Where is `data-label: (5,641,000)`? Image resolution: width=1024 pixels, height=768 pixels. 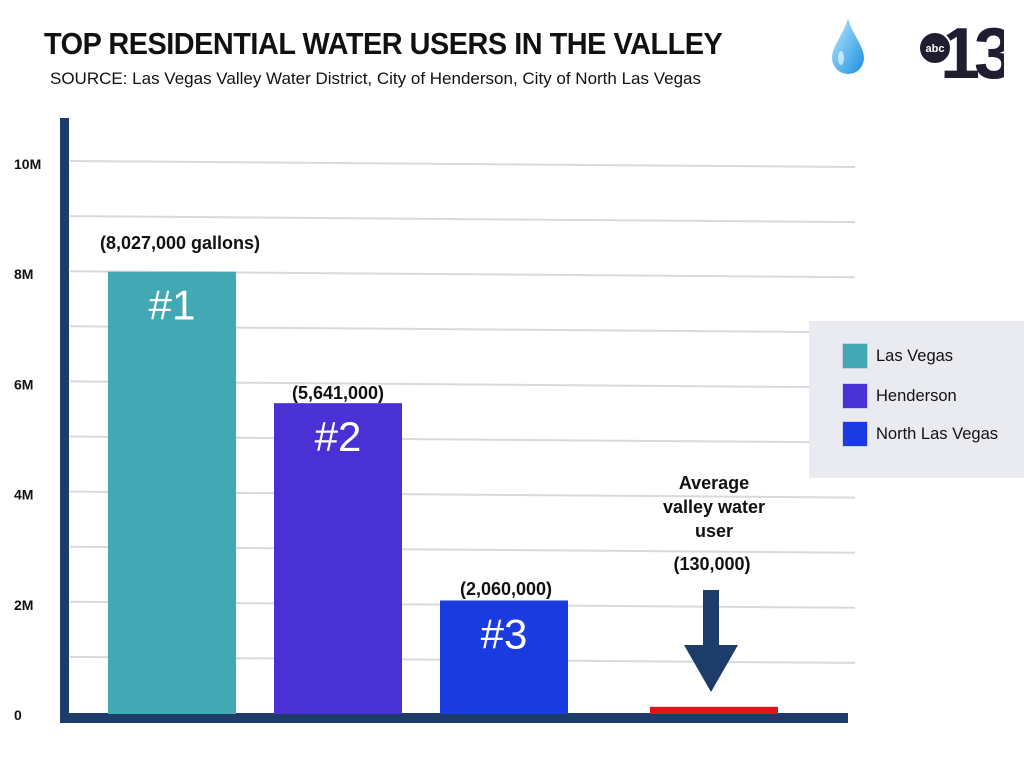
data-label: (5,641,000) is located at coordinates (338, 393).